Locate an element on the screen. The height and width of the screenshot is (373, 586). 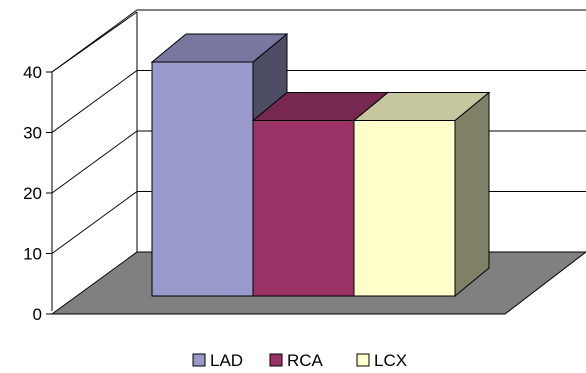
legend-label: LCX is located at coordinates (390, 360).